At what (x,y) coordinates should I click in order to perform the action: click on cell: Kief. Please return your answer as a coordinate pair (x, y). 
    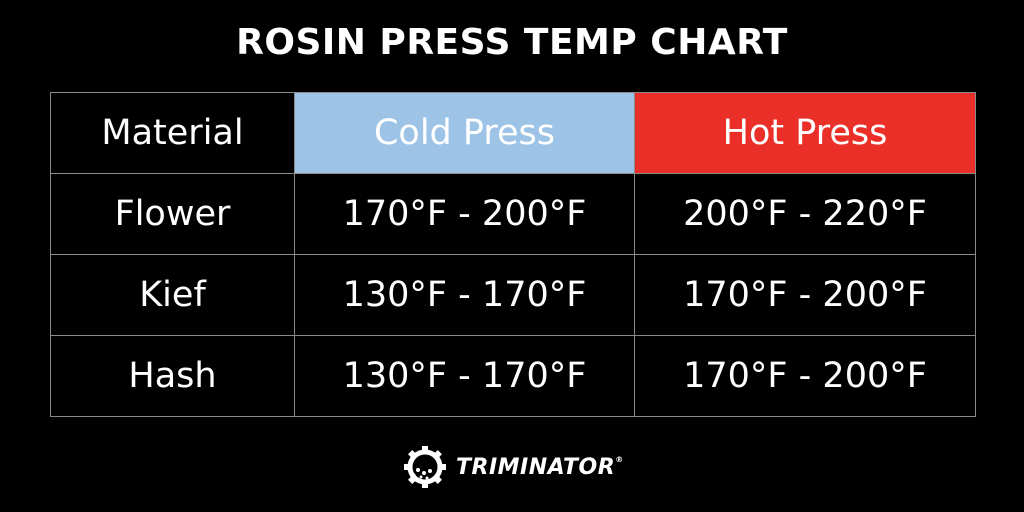
    Looking at the image, I should click on (172, 295).